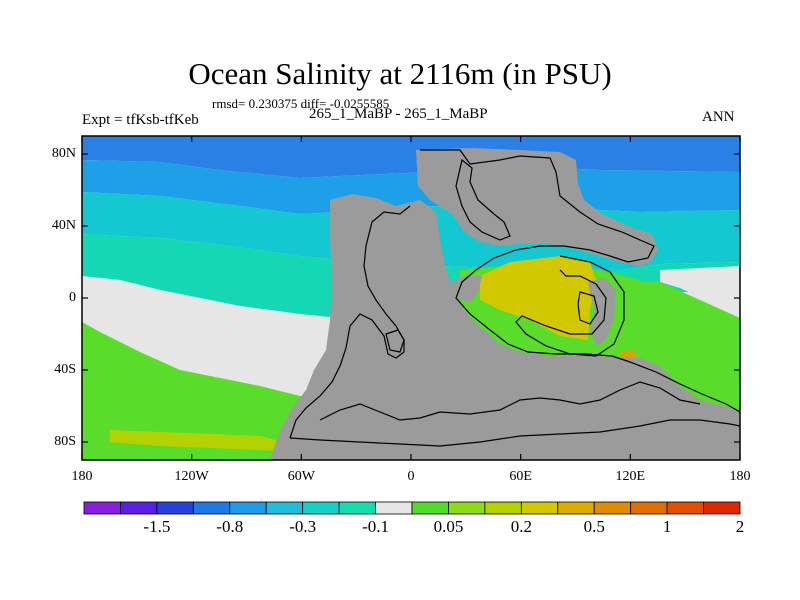 Image resolution: width=800 pixels, height=600 pixels. Describe the element at coordinates (301, 476) in the screenshot. I see `x-tick-label: 60W` at that location.